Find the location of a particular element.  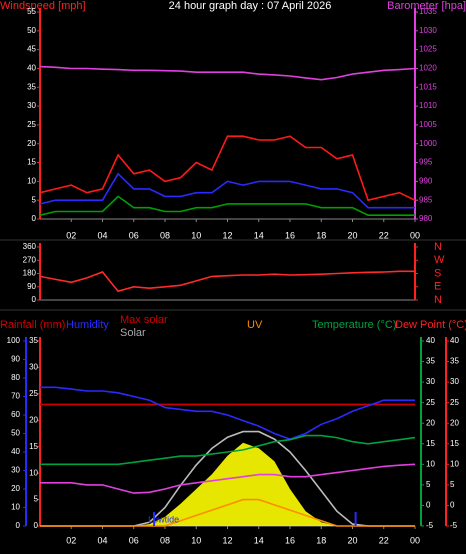

y-tick-label: 45 is located at coordinates (31, 49).